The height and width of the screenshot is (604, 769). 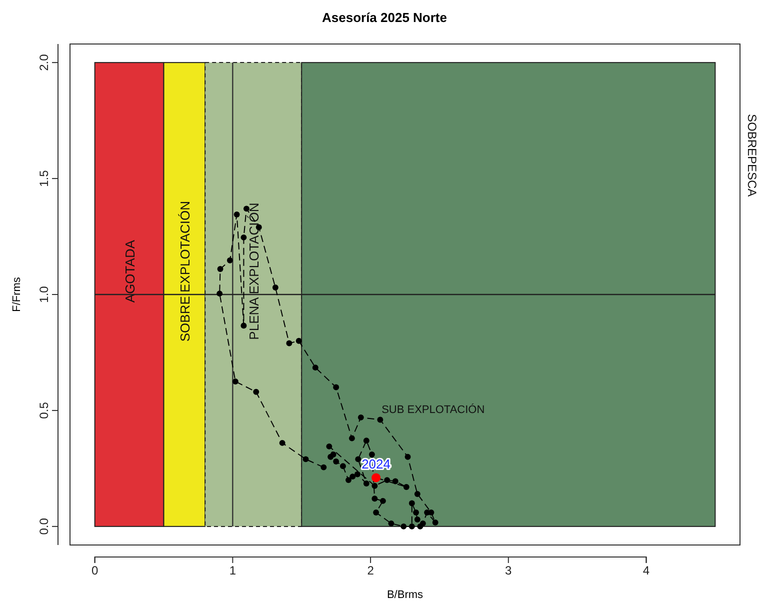 I want to click on x-tick-label: 0, so click(x=94, y=571).